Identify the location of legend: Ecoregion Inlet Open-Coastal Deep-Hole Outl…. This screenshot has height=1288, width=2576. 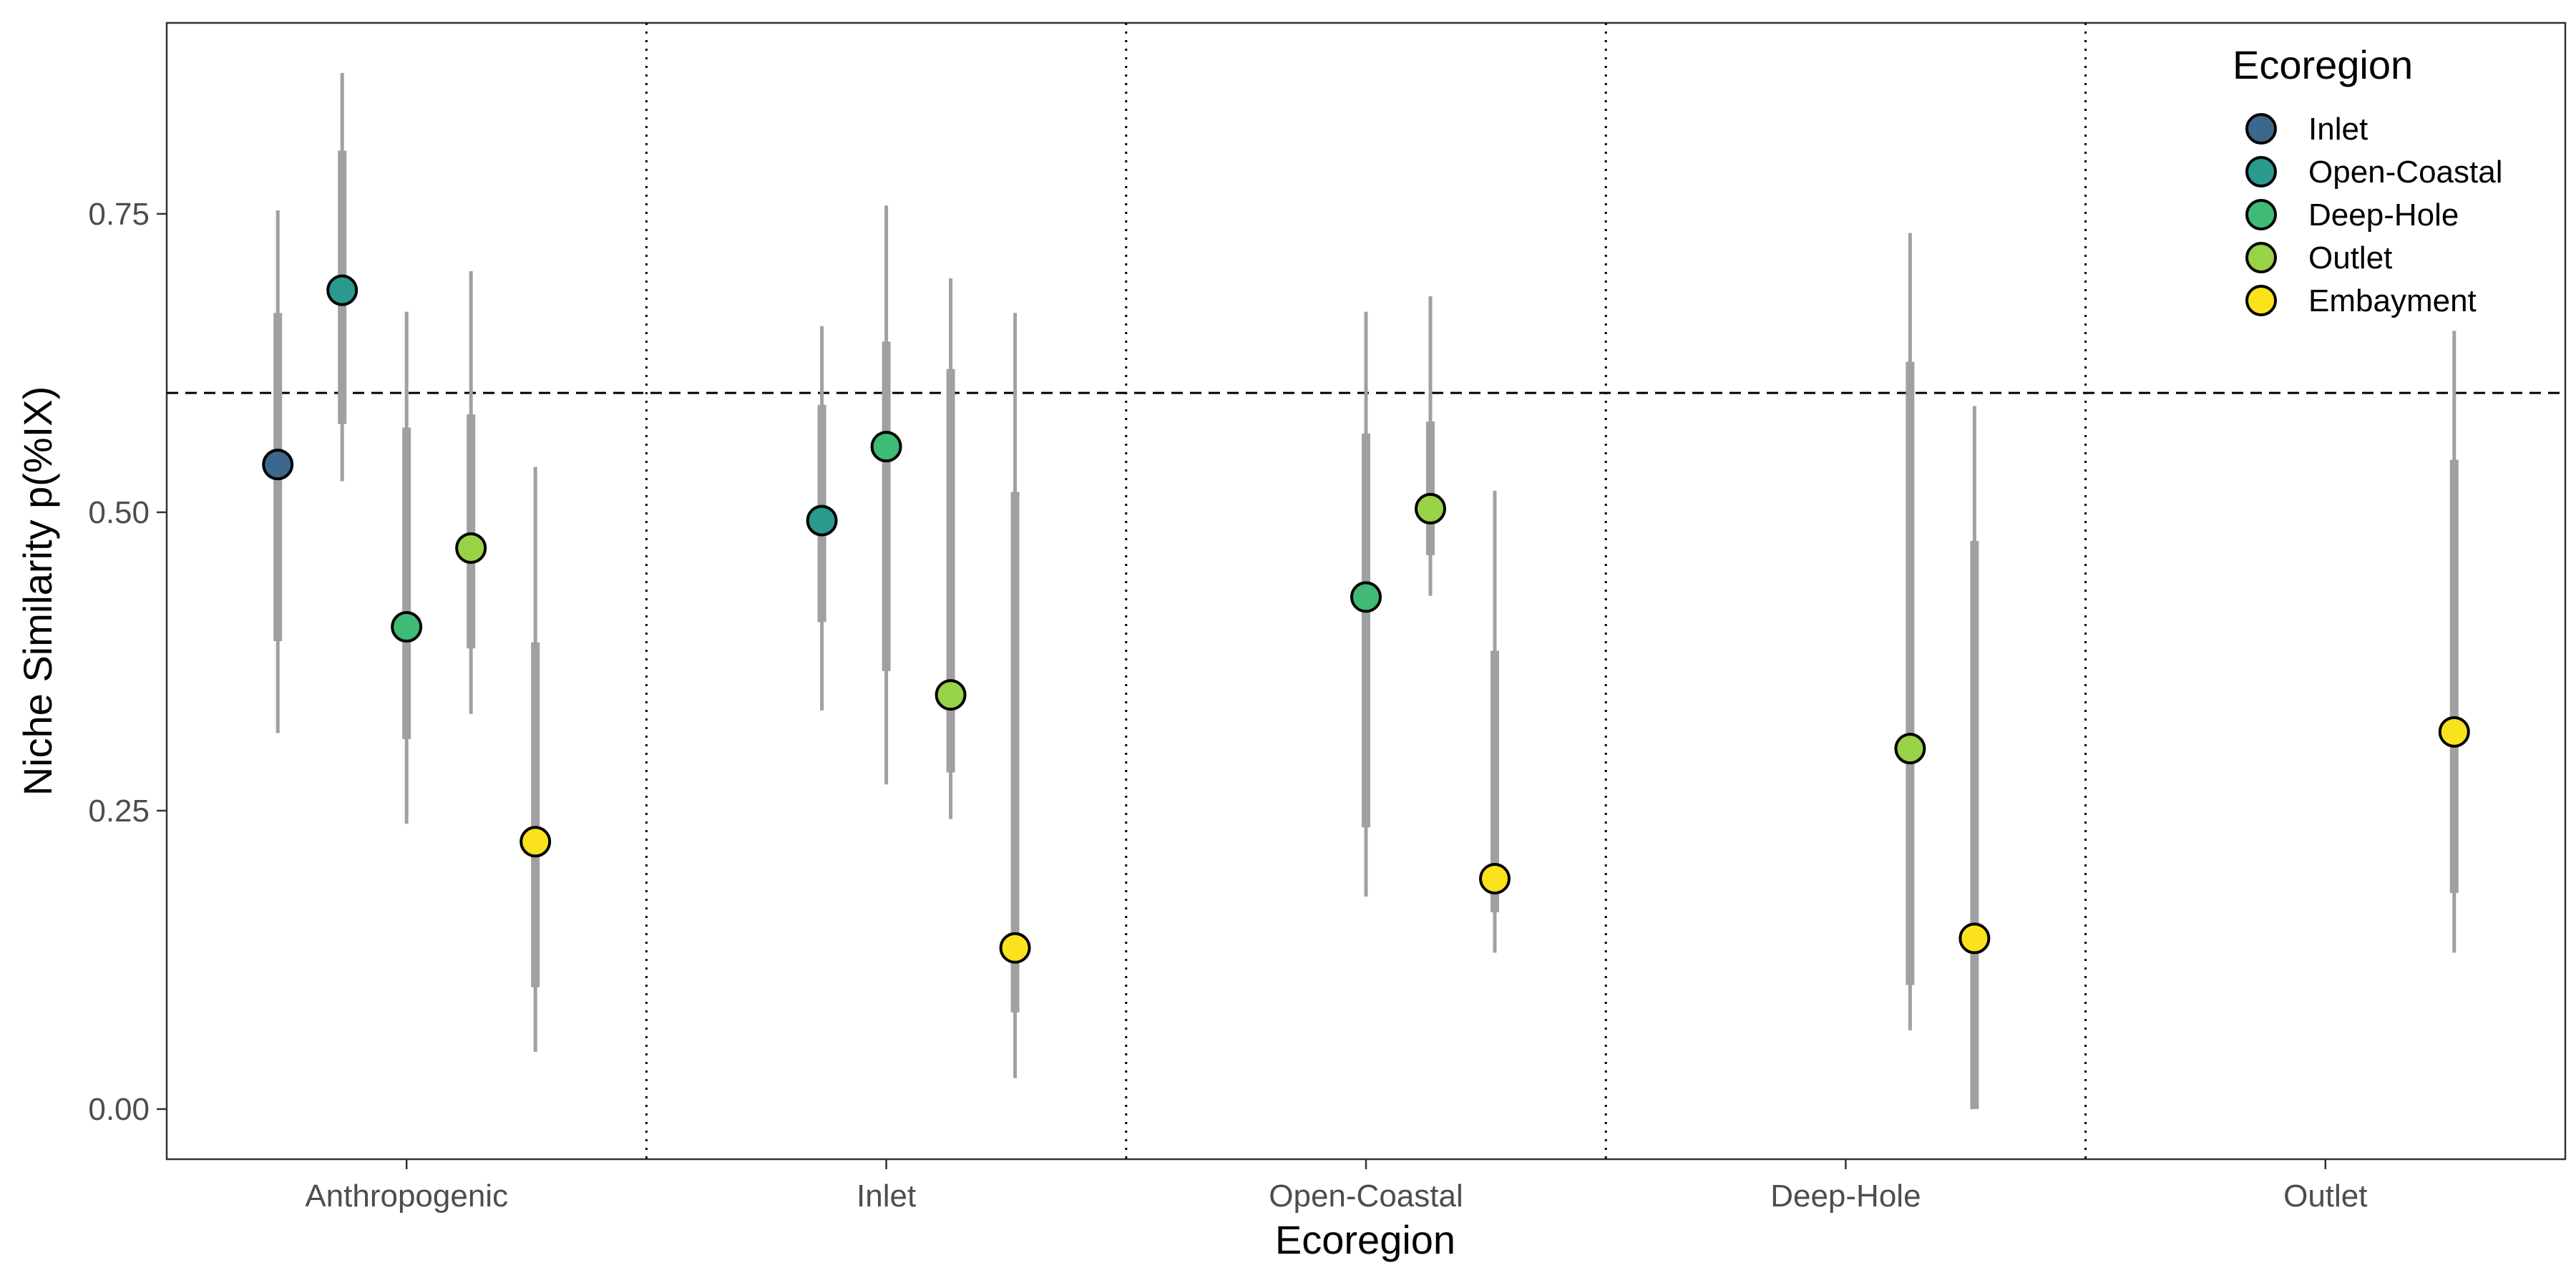
(2367, 180).